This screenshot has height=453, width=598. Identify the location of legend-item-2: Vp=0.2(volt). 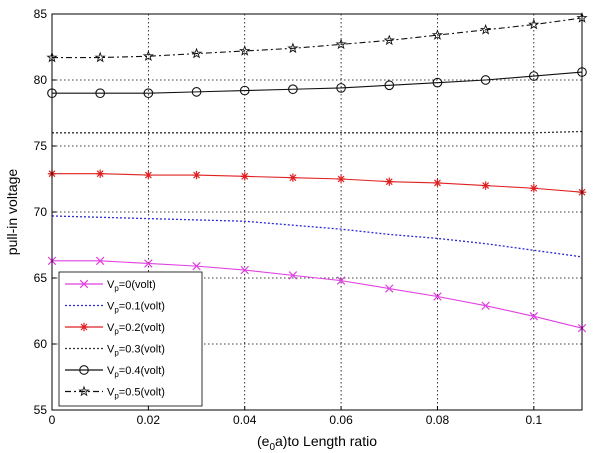
(115, 329).